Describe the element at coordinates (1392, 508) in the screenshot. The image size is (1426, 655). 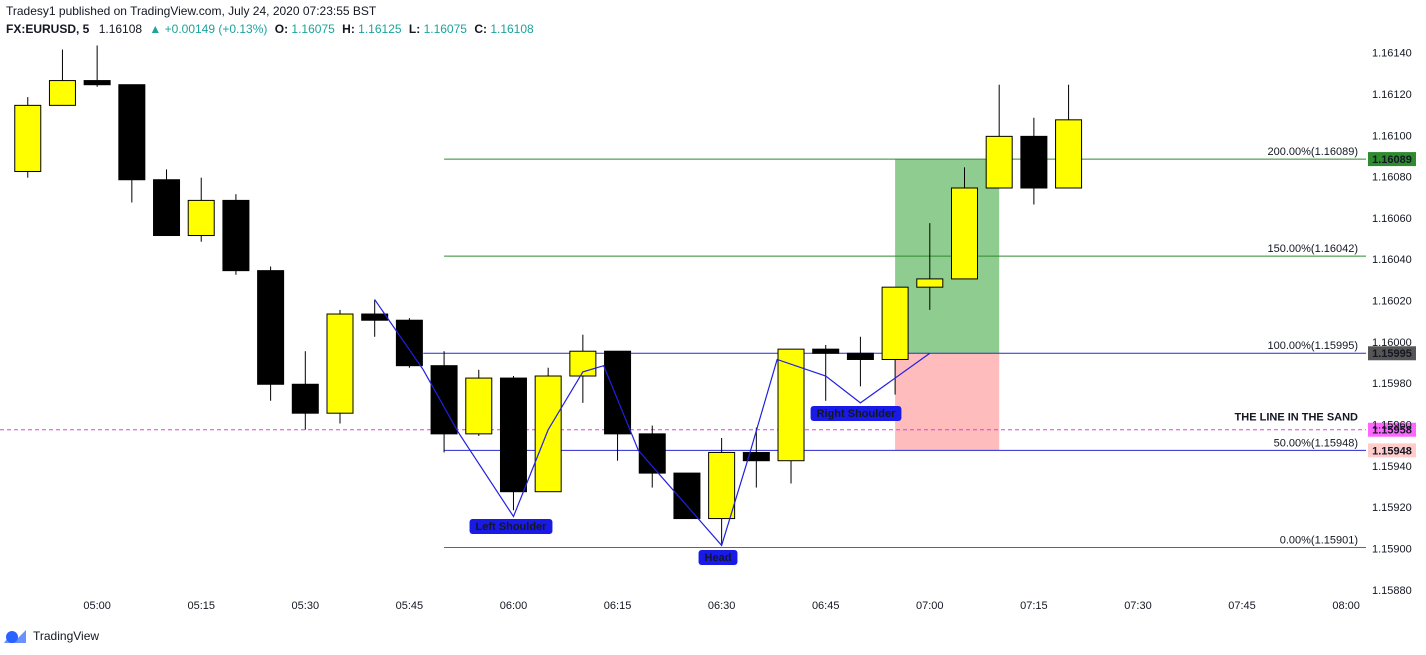
I see `y-tick-label: 1.15920` at that location.